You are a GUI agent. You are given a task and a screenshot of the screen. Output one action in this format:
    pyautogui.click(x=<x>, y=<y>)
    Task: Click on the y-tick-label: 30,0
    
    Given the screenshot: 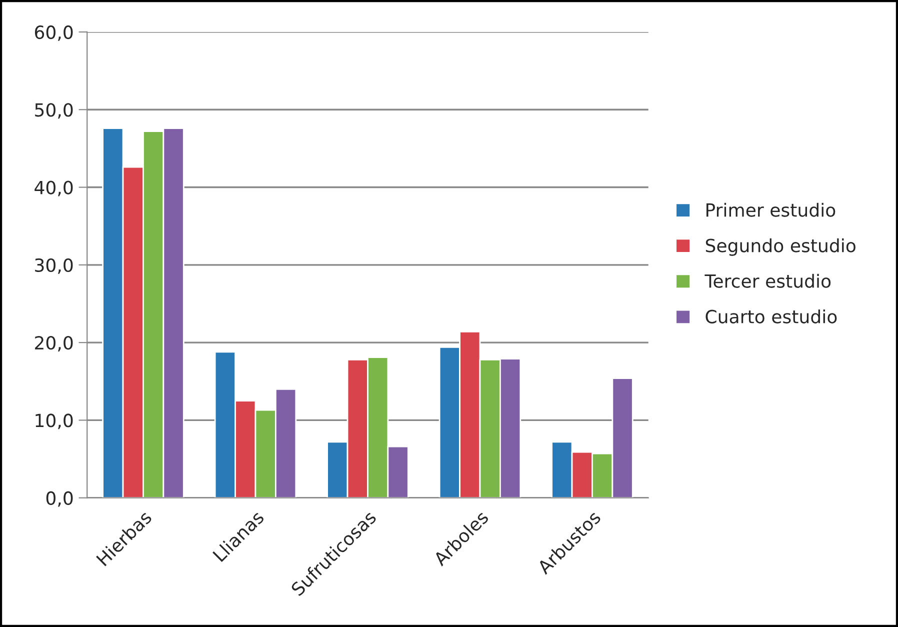 What is the action you would take?
    pyautogui.click(x=54, y=266)
    